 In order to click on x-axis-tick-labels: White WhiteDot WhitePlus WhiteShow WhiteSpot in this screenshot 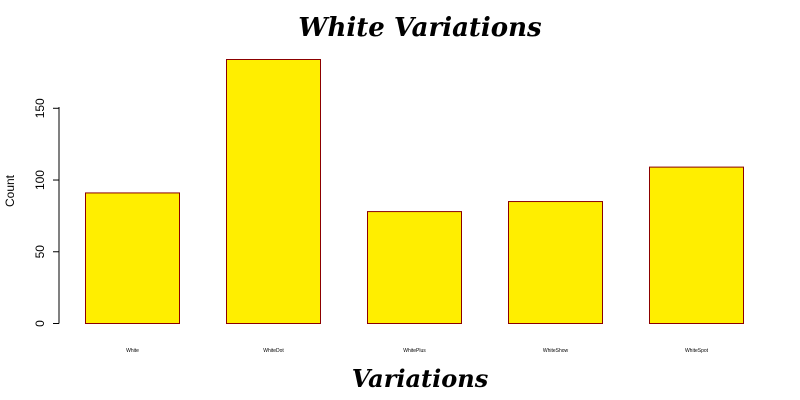, I will do `click(417, 351)`.